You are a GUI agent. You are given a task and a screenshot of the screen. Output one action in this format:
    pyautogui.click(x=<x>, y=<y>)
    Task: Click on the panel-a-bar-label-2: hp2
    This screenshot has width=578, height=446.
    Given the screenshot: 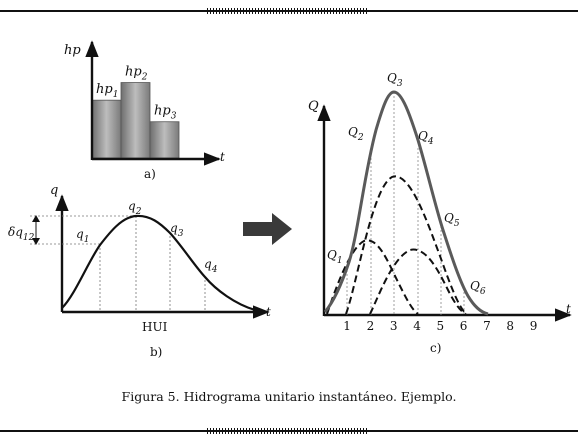 What is the action you would take?
    pyautogui.click(x=136, y=74)
    